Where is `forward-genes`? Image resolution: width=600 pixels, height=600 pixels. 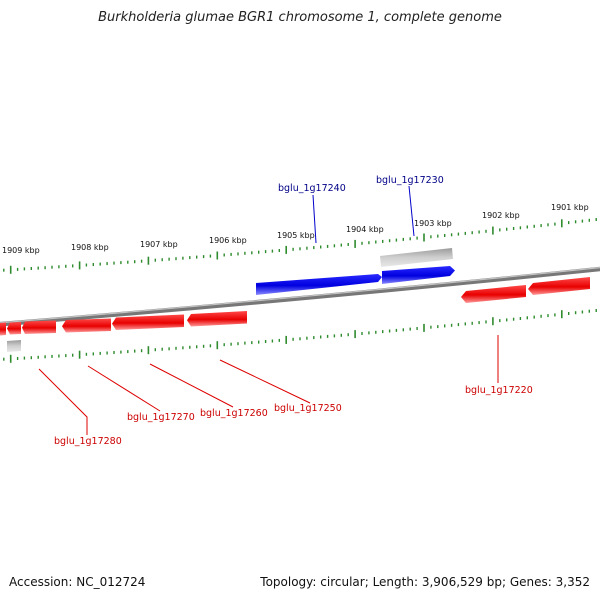 forward-genes is located at coordinates (355, 280).